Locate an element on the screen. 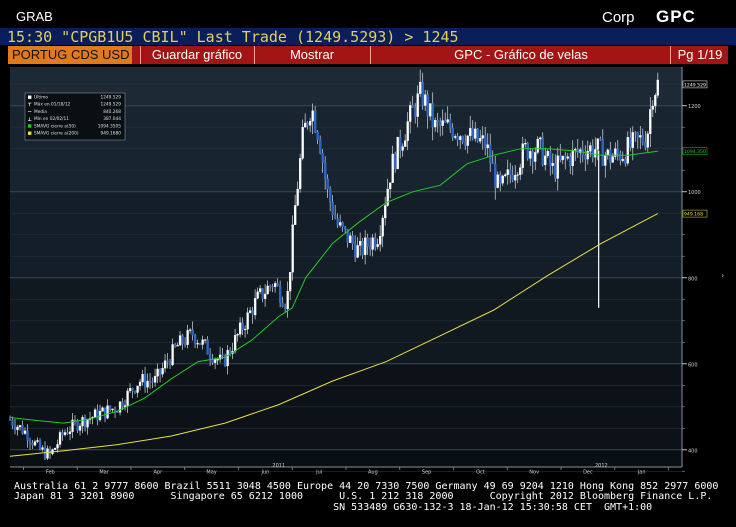  function-code: GPC is located at coordinates (676, 16).